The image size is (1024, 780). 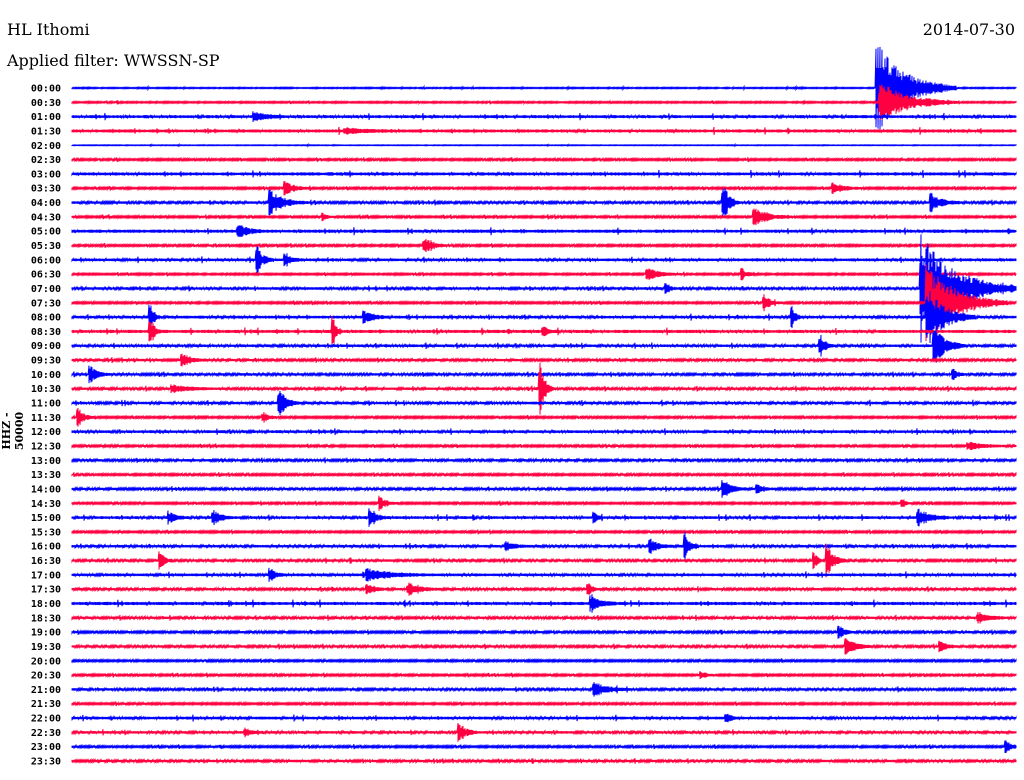 I want to click on row-time-label: 02:00, so click(x=46, y=146).